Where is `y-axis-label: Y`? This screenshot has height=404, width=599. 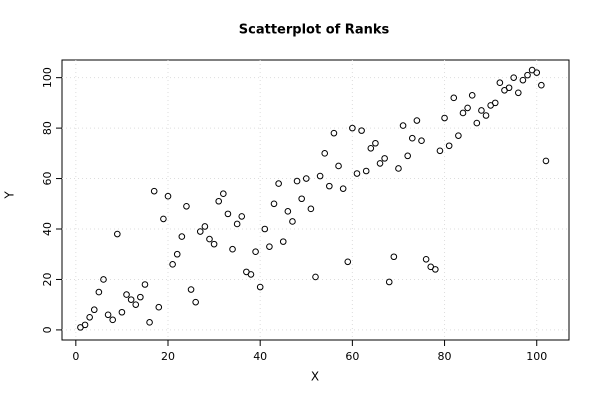
y-axis-label: Y is located at coordinates (10, 195).